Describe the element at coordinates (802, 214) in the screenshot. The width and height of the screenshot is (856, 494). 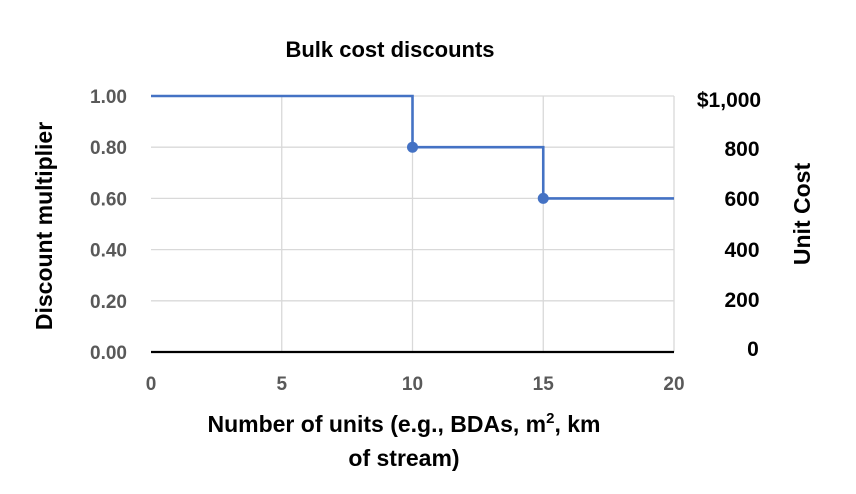
I see `y2-axis-label: Unit Cost` at that location.